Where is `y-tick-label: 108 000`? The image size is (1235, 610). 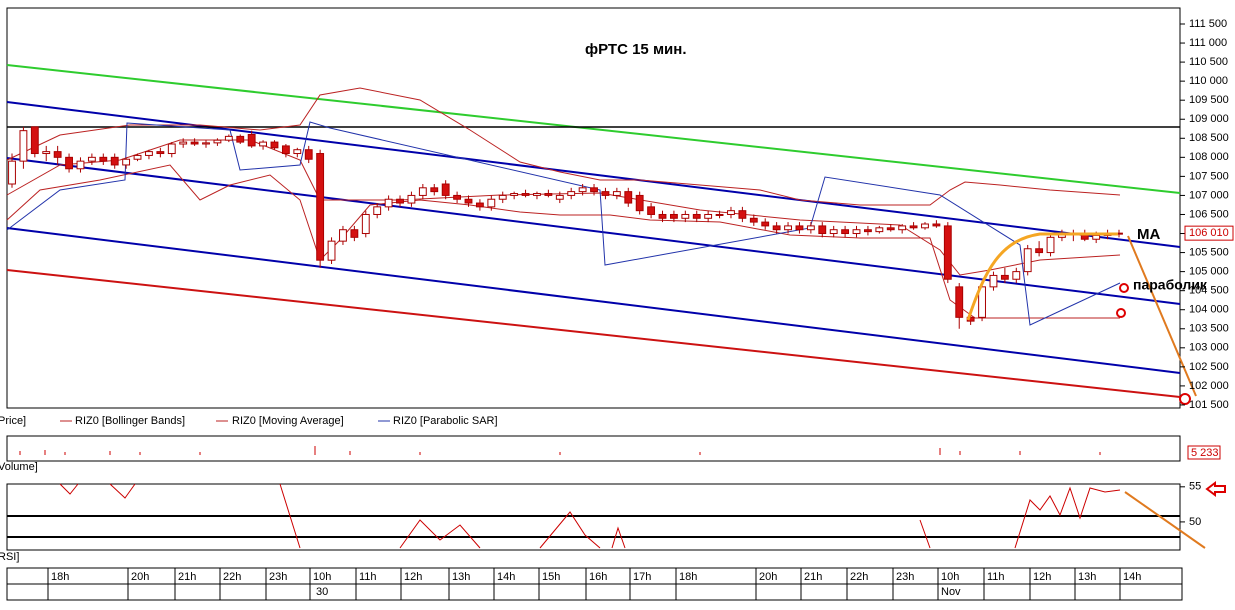
y-tick-label: 108 000 is located at coordinates (1209, 157).